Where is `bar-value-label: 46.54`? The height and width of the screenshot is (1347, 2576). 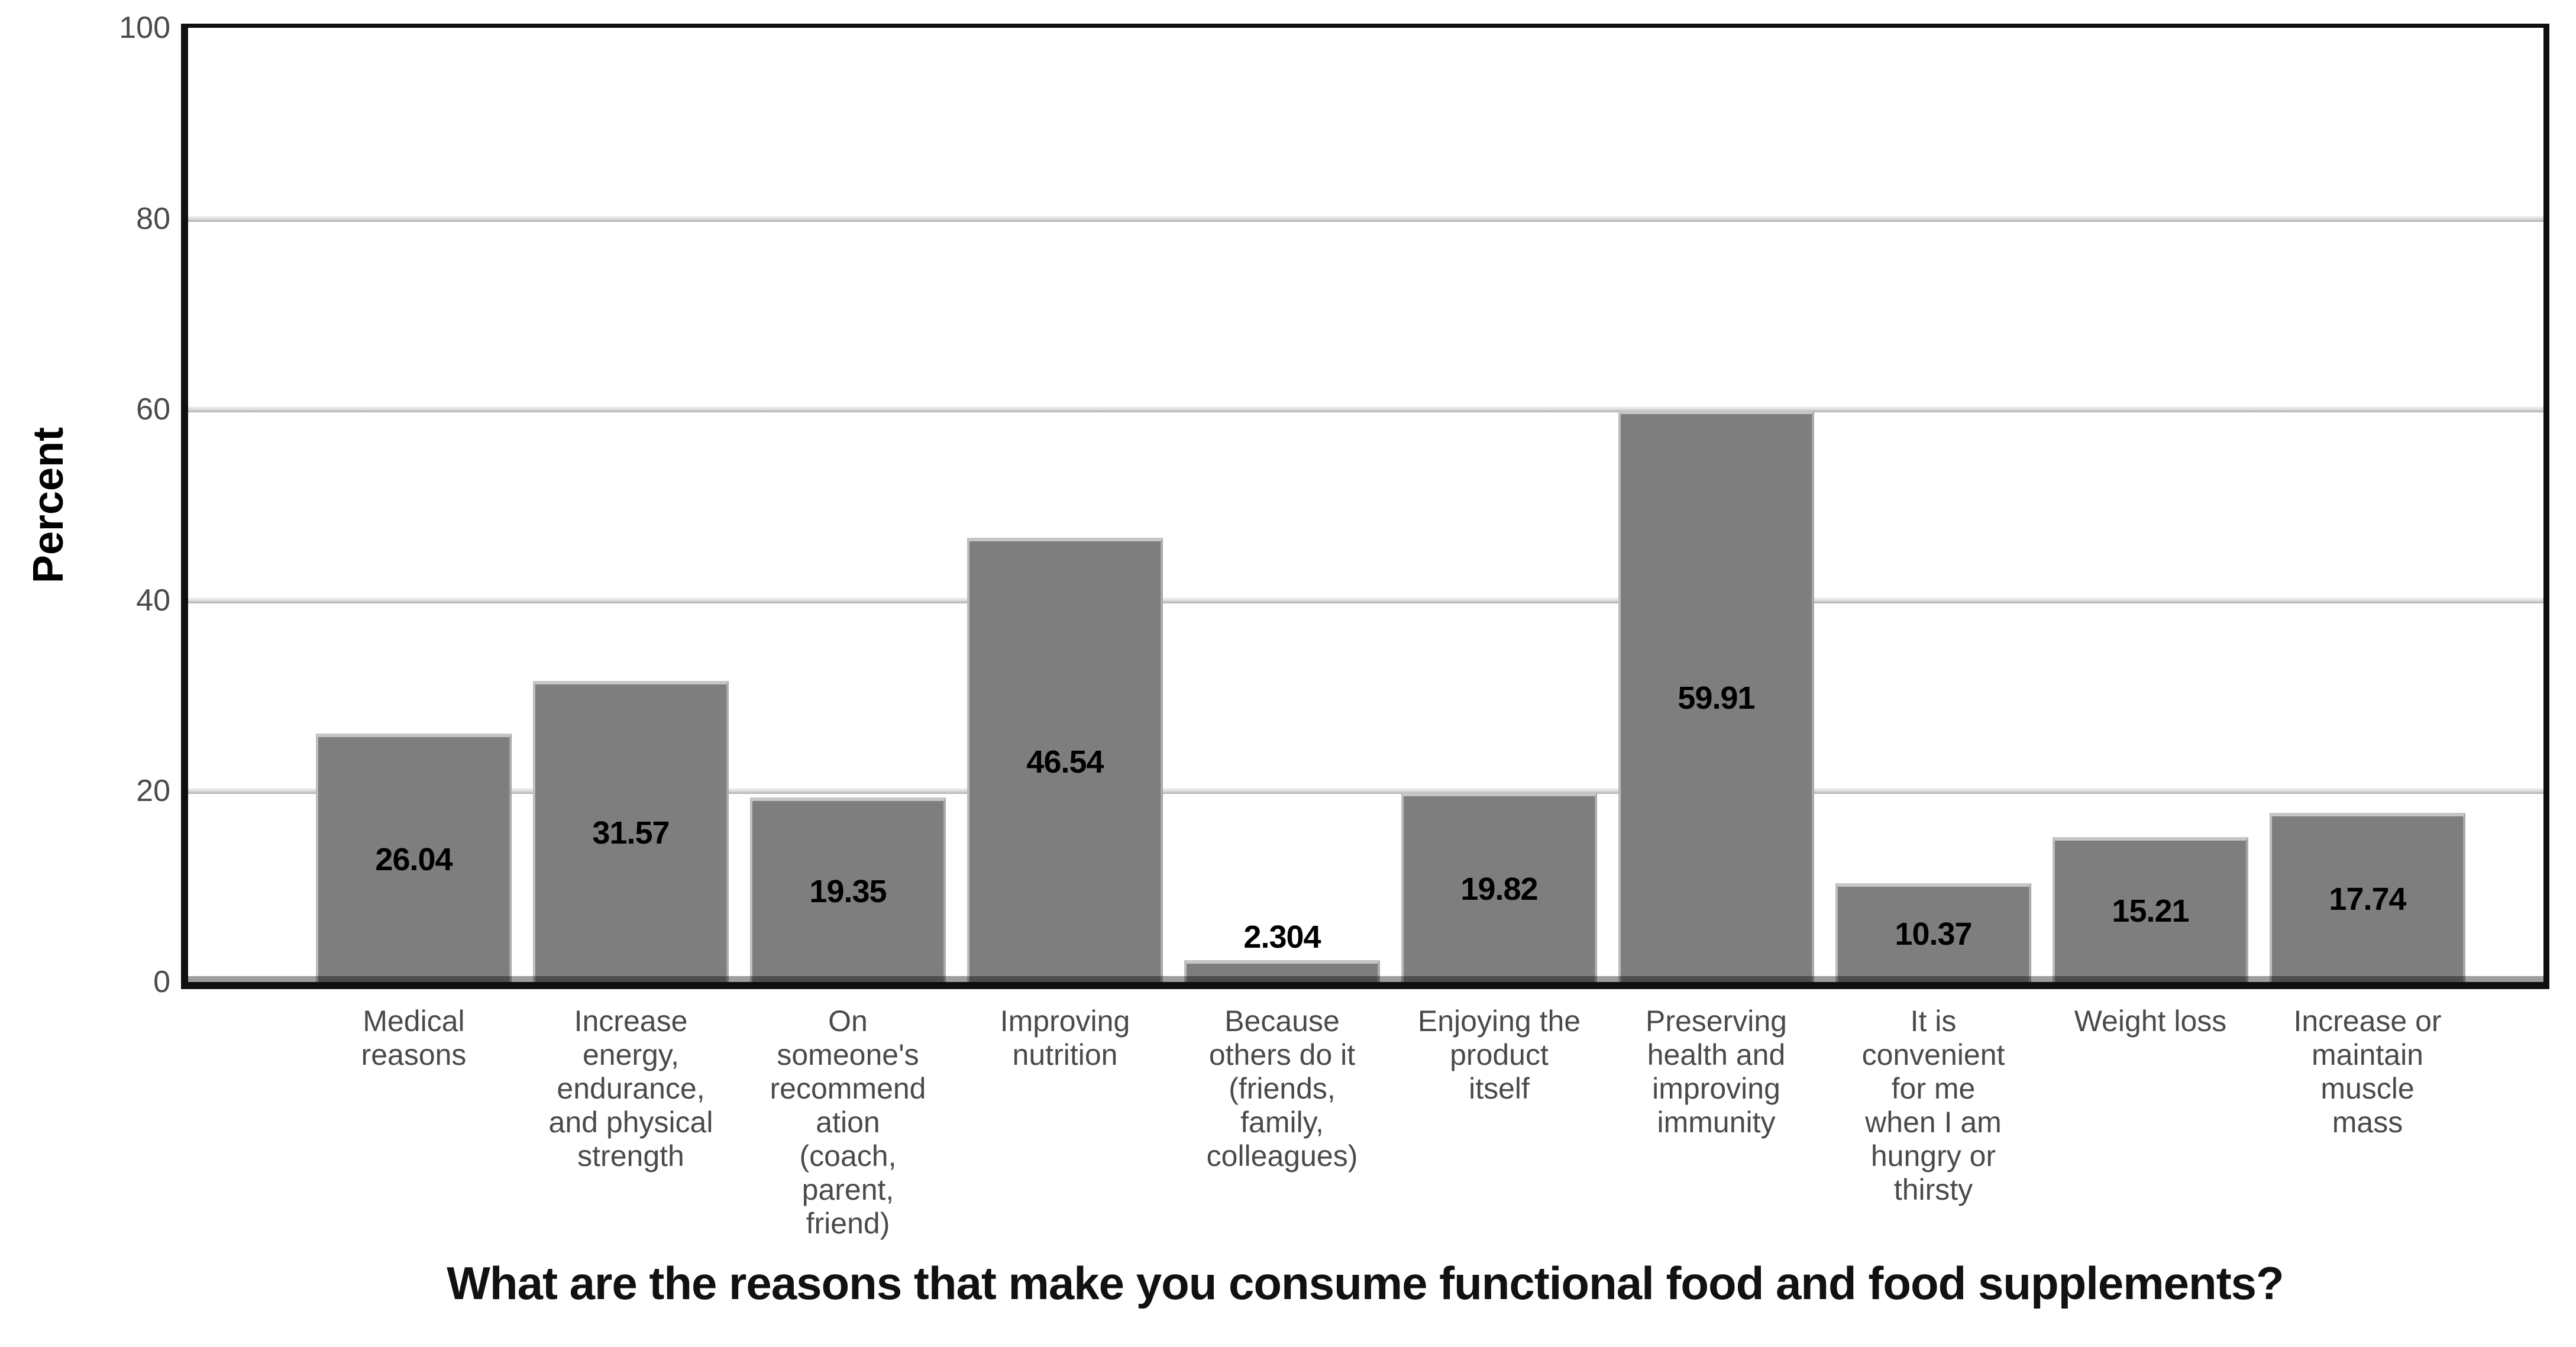
bar-value-label: 46.54 is located at coordinates (1065, 762).